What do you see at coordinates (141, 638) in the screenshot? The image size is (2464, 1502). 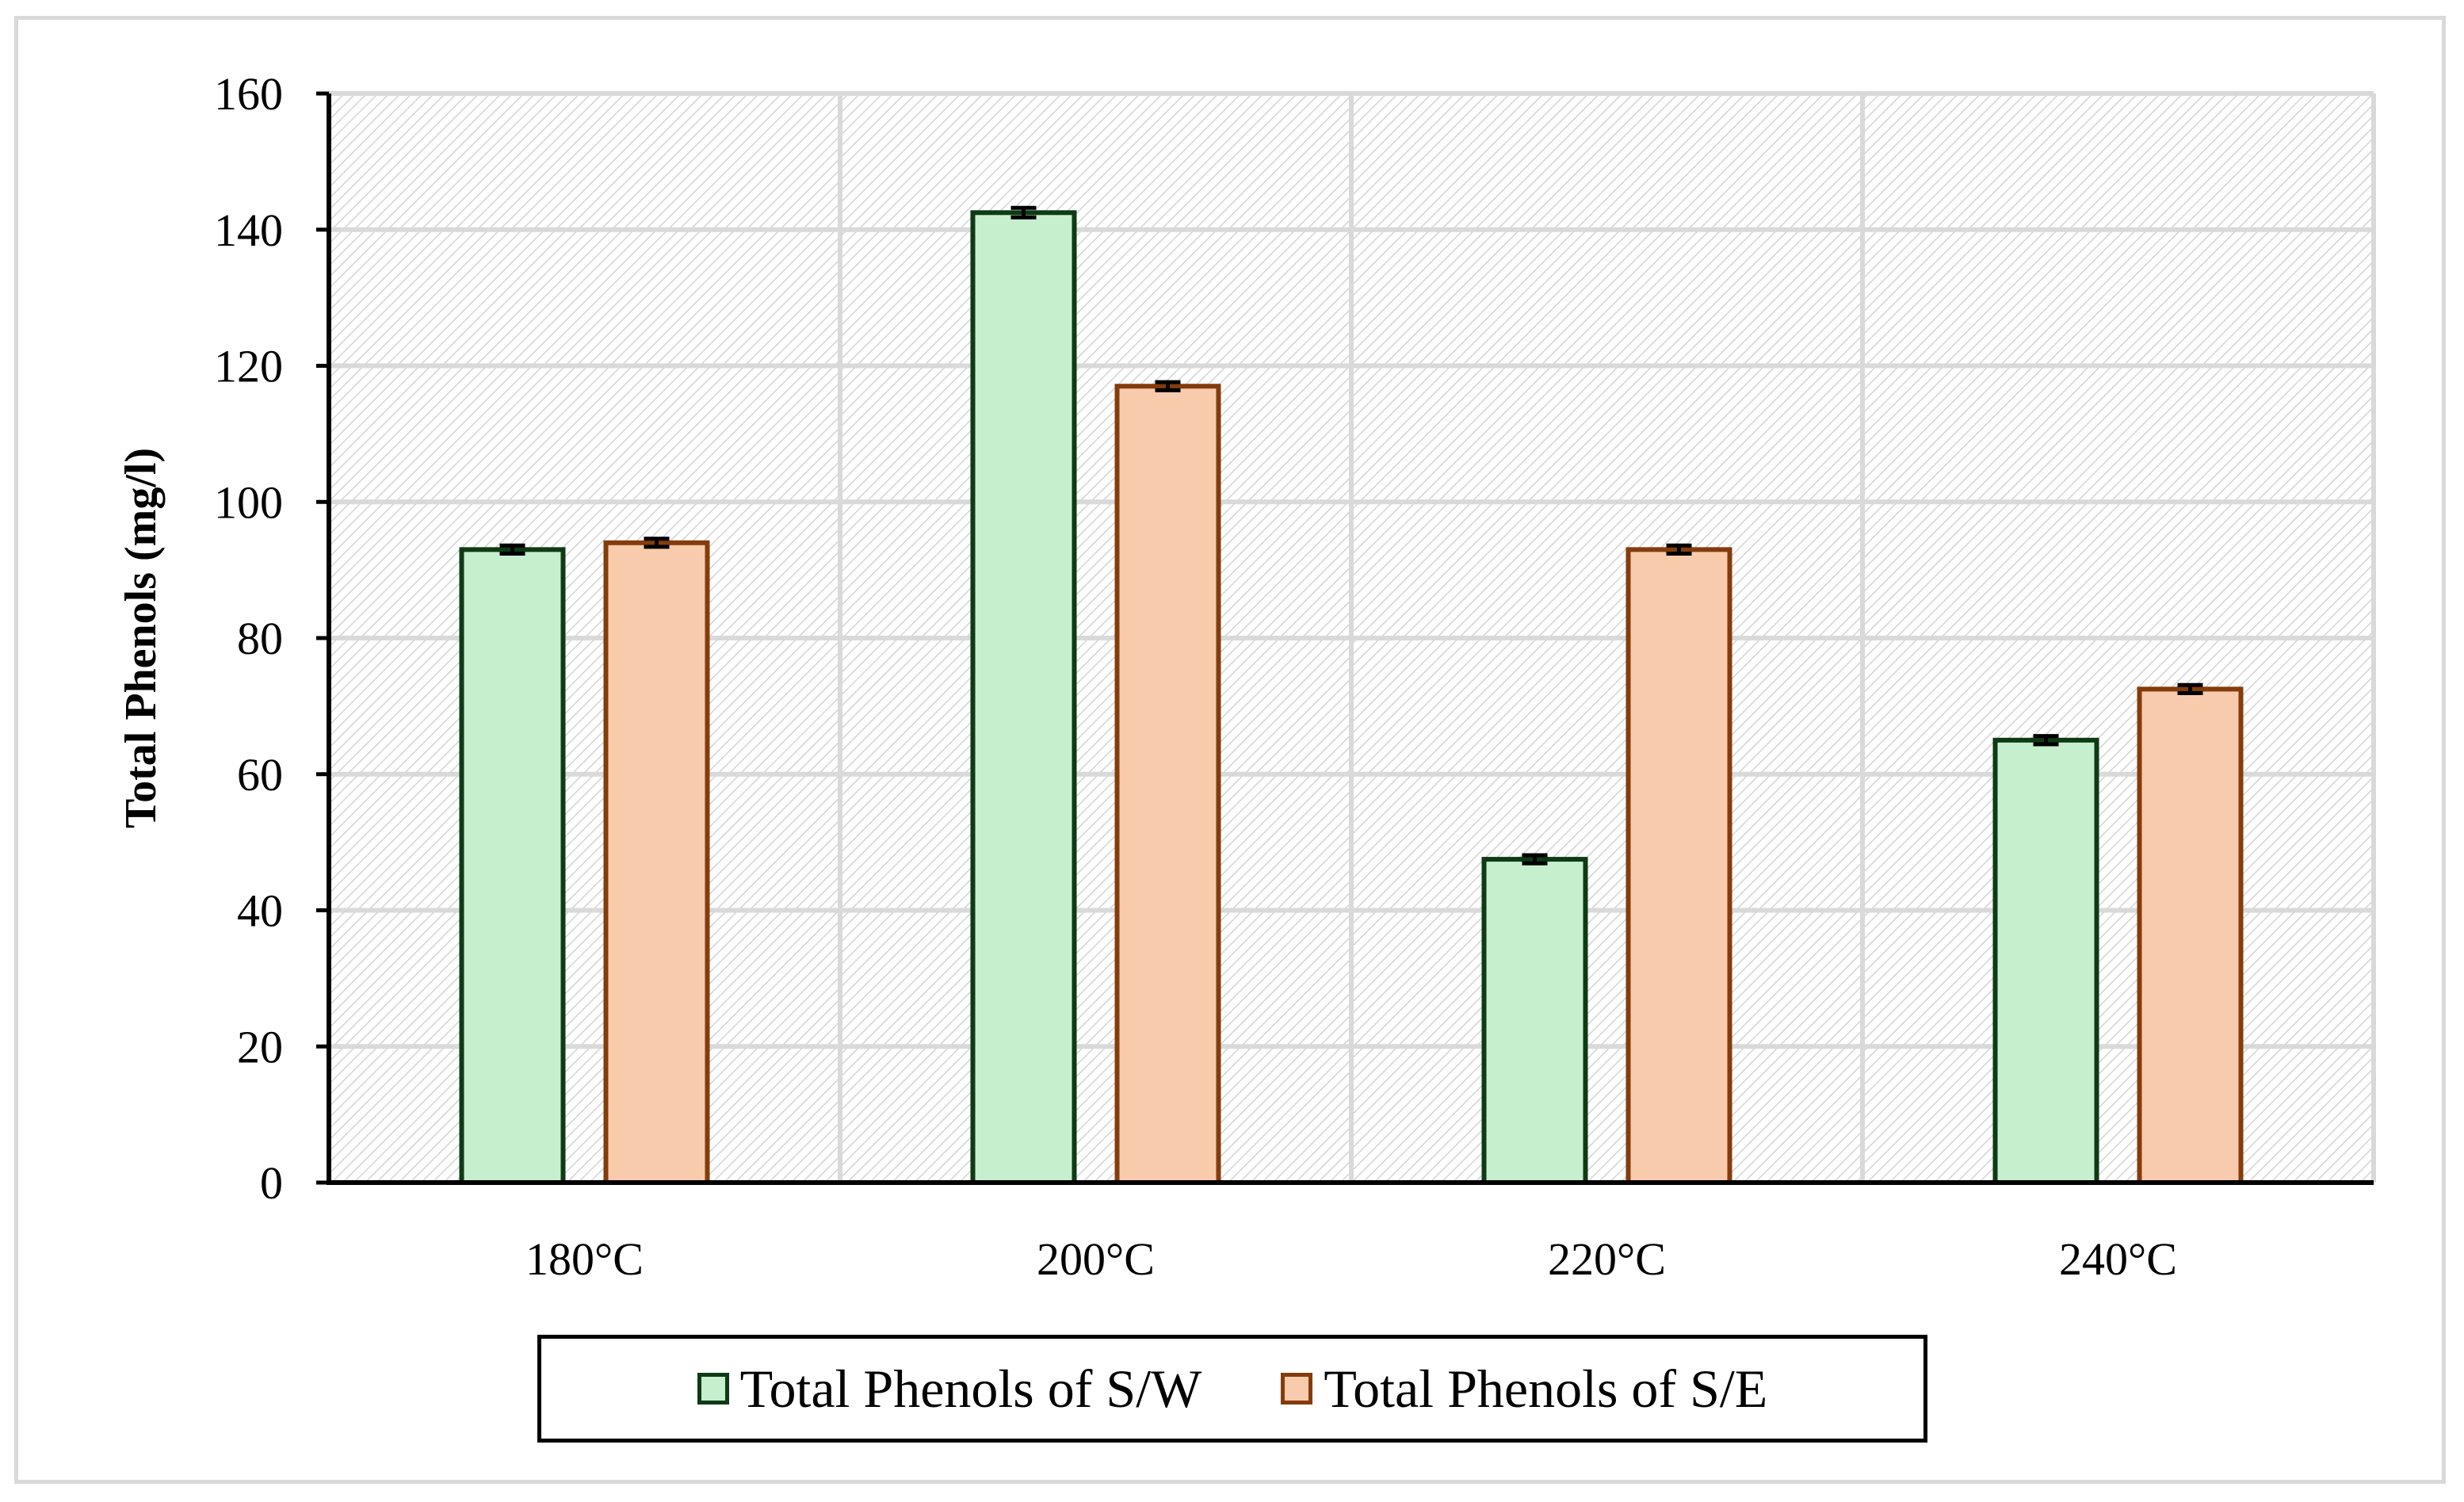 I see `y-axis-title: Total Phenols (mg/l)` at bounding box center [141, 638].